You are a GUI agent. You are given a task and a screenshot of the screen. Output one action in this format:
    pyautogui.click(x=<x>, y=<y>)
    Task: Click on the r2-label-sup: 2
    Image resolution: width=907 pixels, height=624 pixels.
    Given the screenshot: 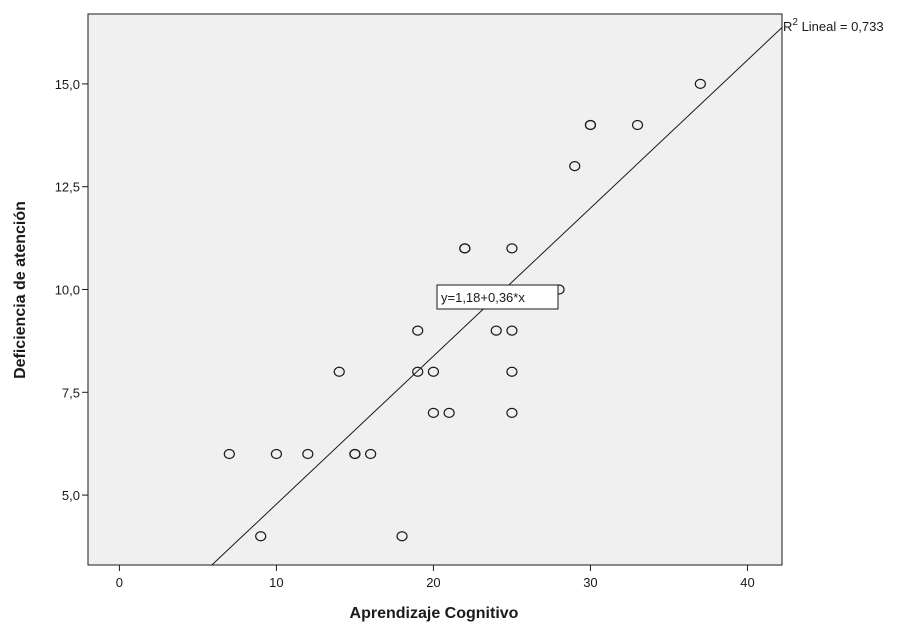 What is the action you would take?
    pyautogui.click(x=795, y=22)
    